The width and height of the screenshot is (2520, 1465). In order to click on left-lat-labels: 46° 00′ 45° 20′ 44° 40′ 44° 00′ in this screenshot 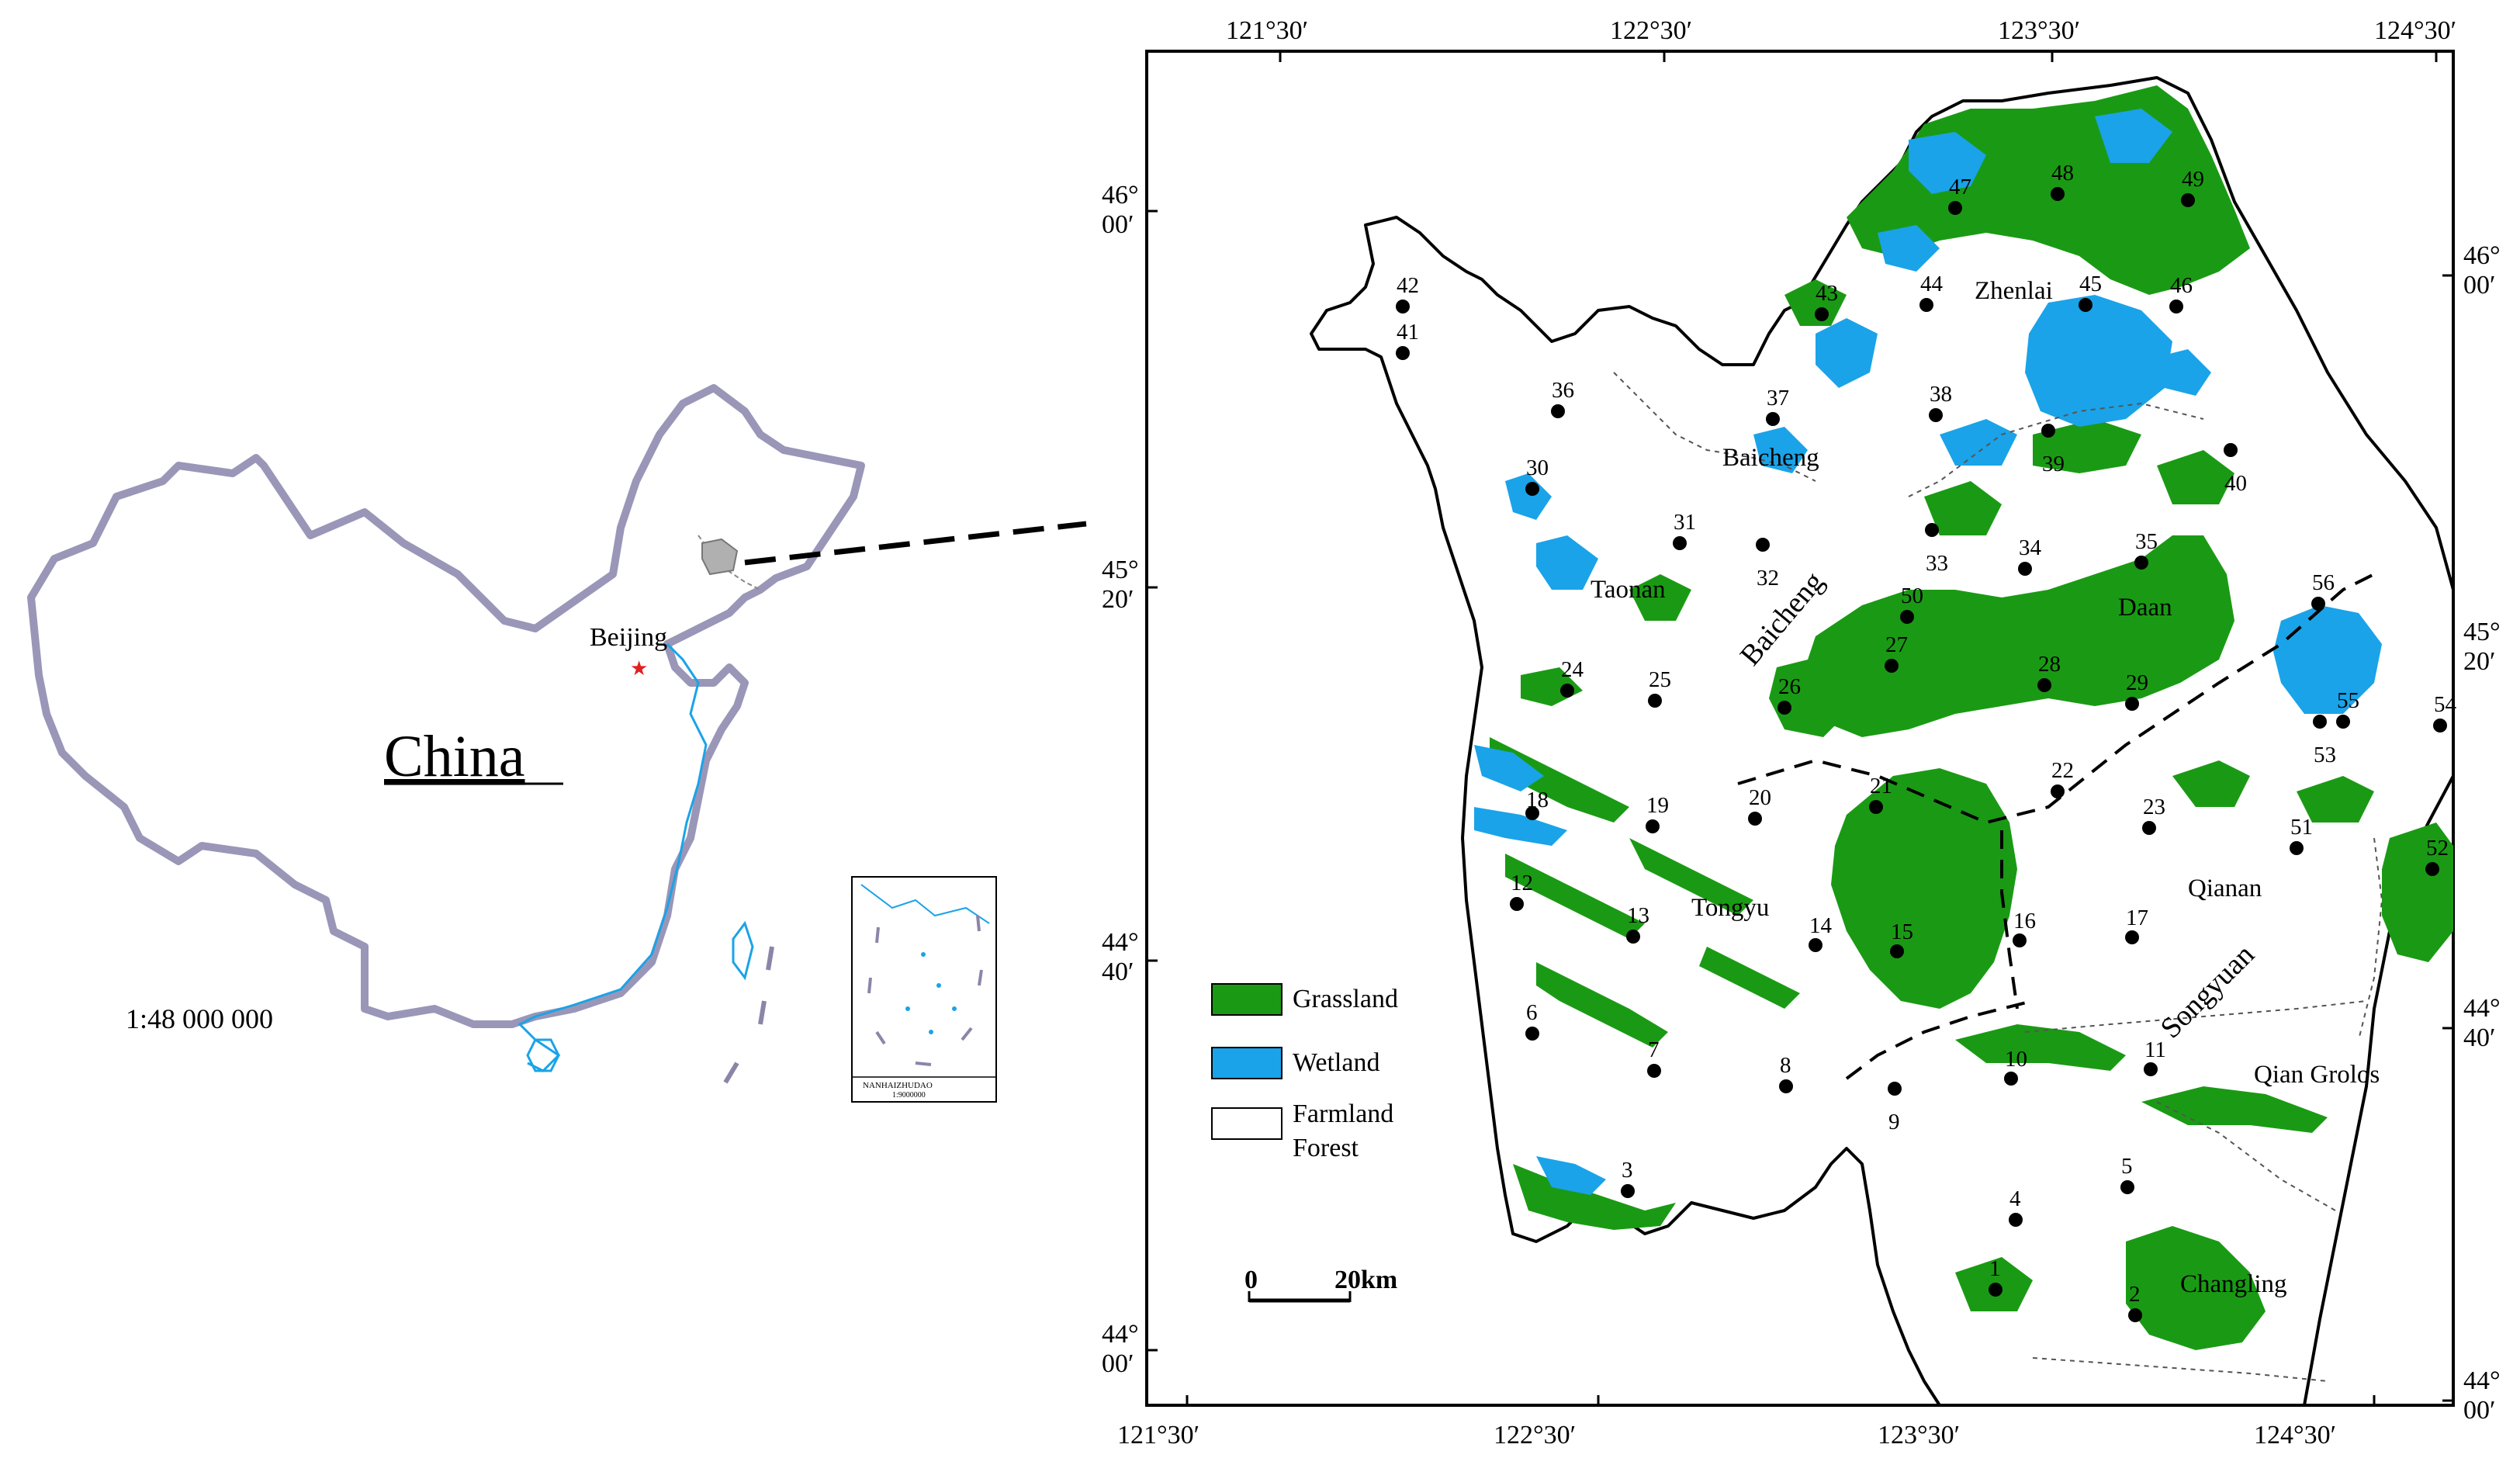, I will do `click(1130, 779)`.